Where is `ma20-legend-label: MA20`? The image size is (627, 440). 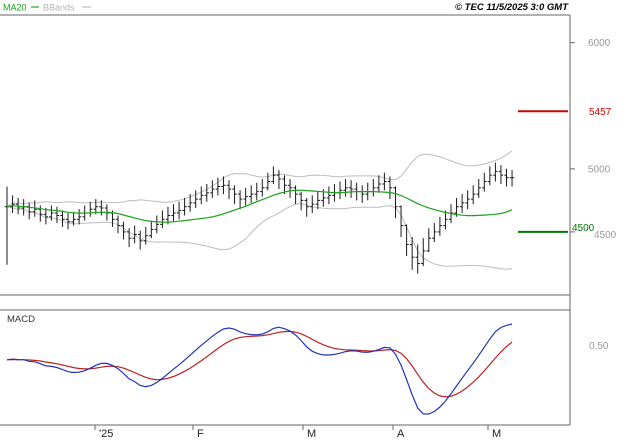 ma20-legend-label: MA20 is located at coordinates (15, 8).